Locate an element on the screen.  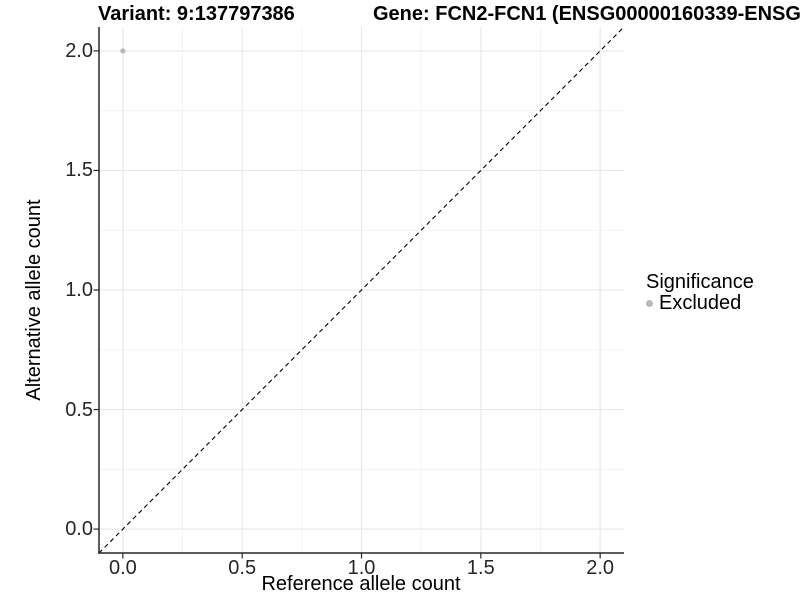
legend-items: Excluded is located at coordinates (700, 302).